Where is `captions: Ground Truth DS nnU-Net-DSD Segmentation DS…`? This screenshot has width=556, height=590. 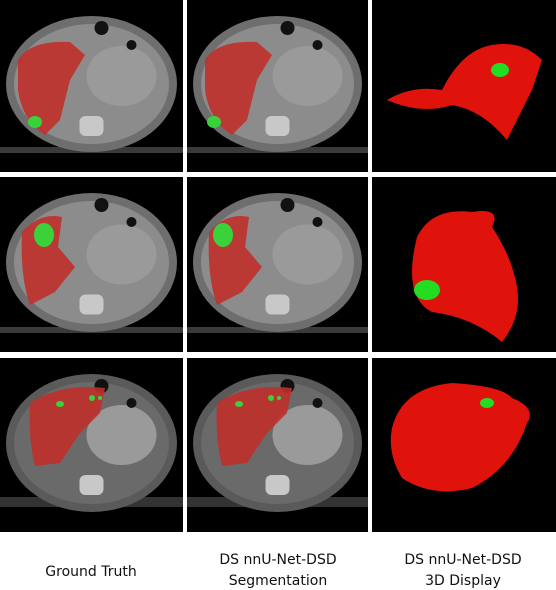 captions: Ground Truth DS nnU-Net-DSD Segmentation DS… is located at coordinates (283, 570).